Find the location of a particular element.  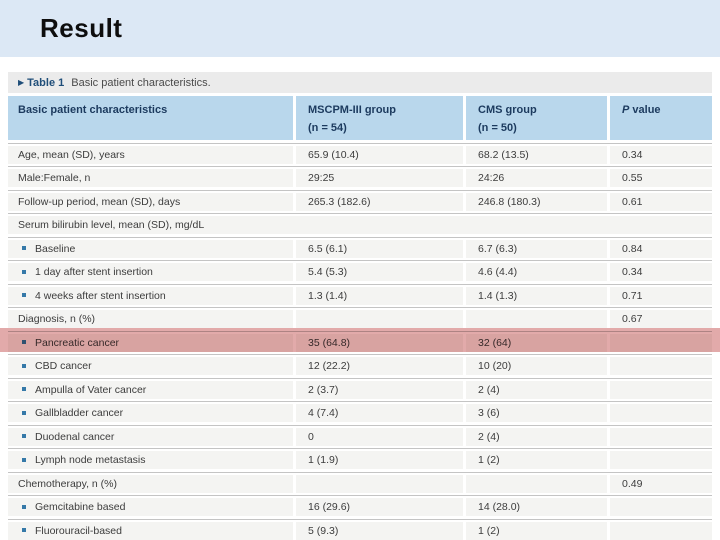

cell-characteristic: Gemcitabine based is located at coordinates (150, 507).